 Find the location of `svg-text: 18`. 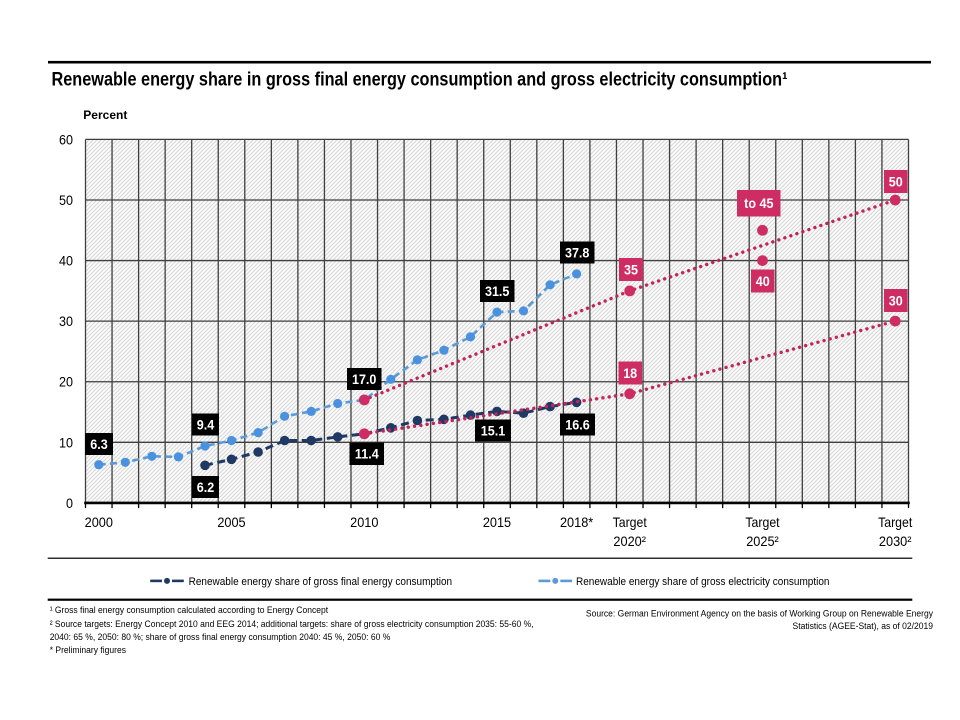

svg-text: 18 is located at coordinates (630, 373).